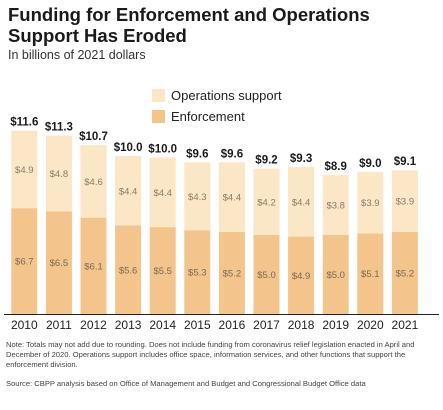 The width and height of the screenshot is (443, 410). I want to click on x-tick-label-2019: 2019, so click(335, 325).